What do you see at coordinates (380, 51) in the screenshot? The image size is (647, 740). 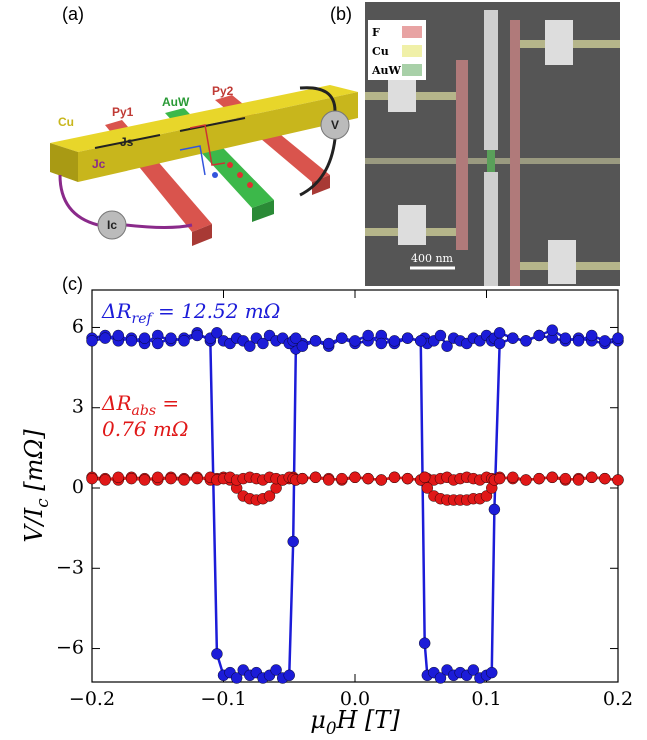 I see `legend-label: Cu` at bounding box center [380, 51].